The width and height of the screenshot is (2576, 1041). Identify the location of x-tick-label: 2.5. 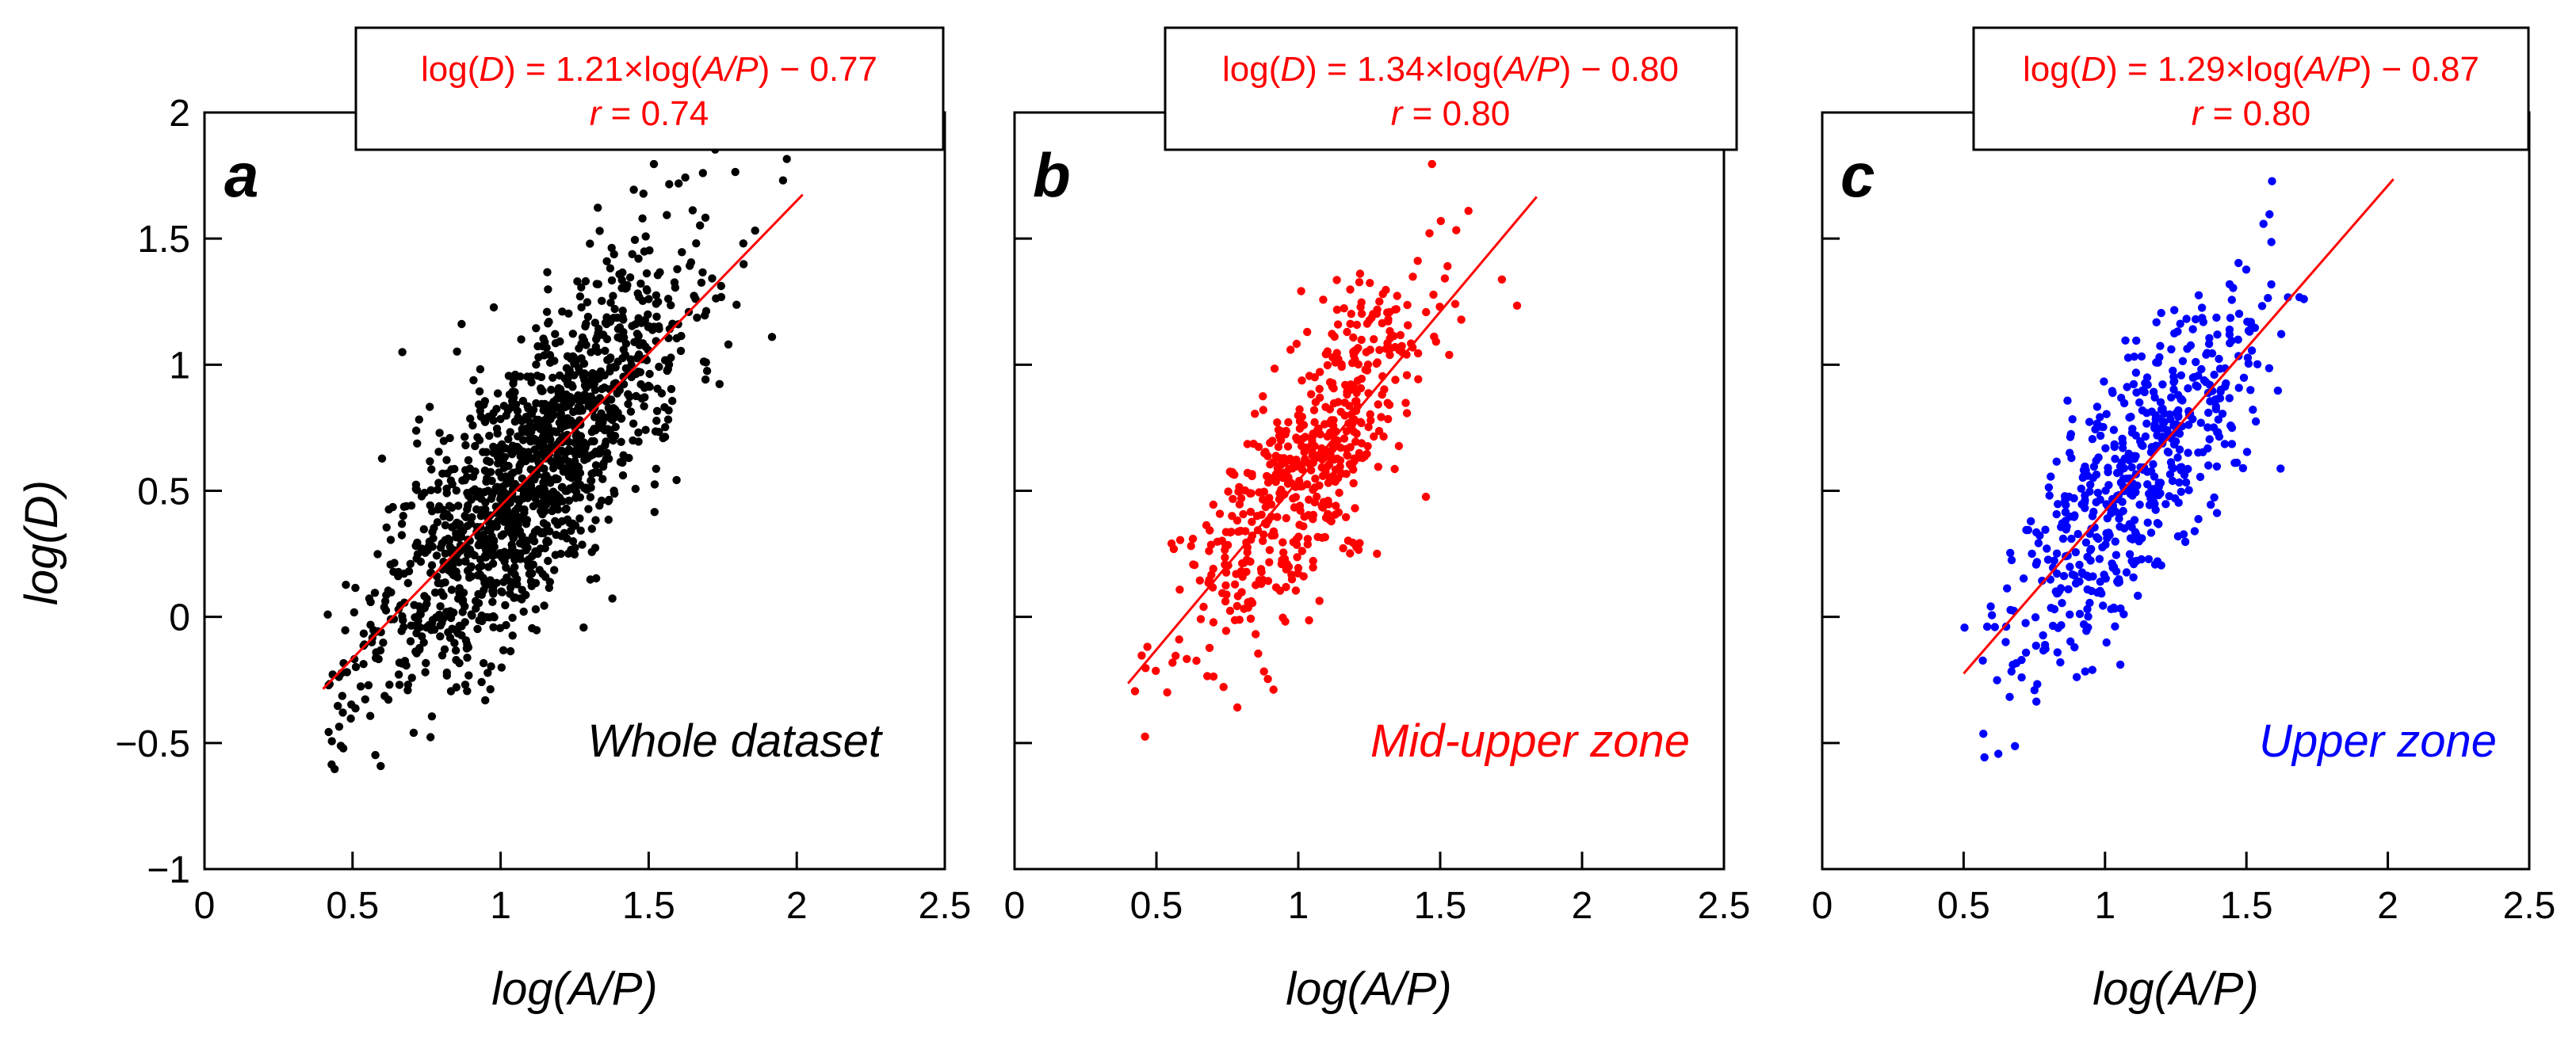
(1725, 906).